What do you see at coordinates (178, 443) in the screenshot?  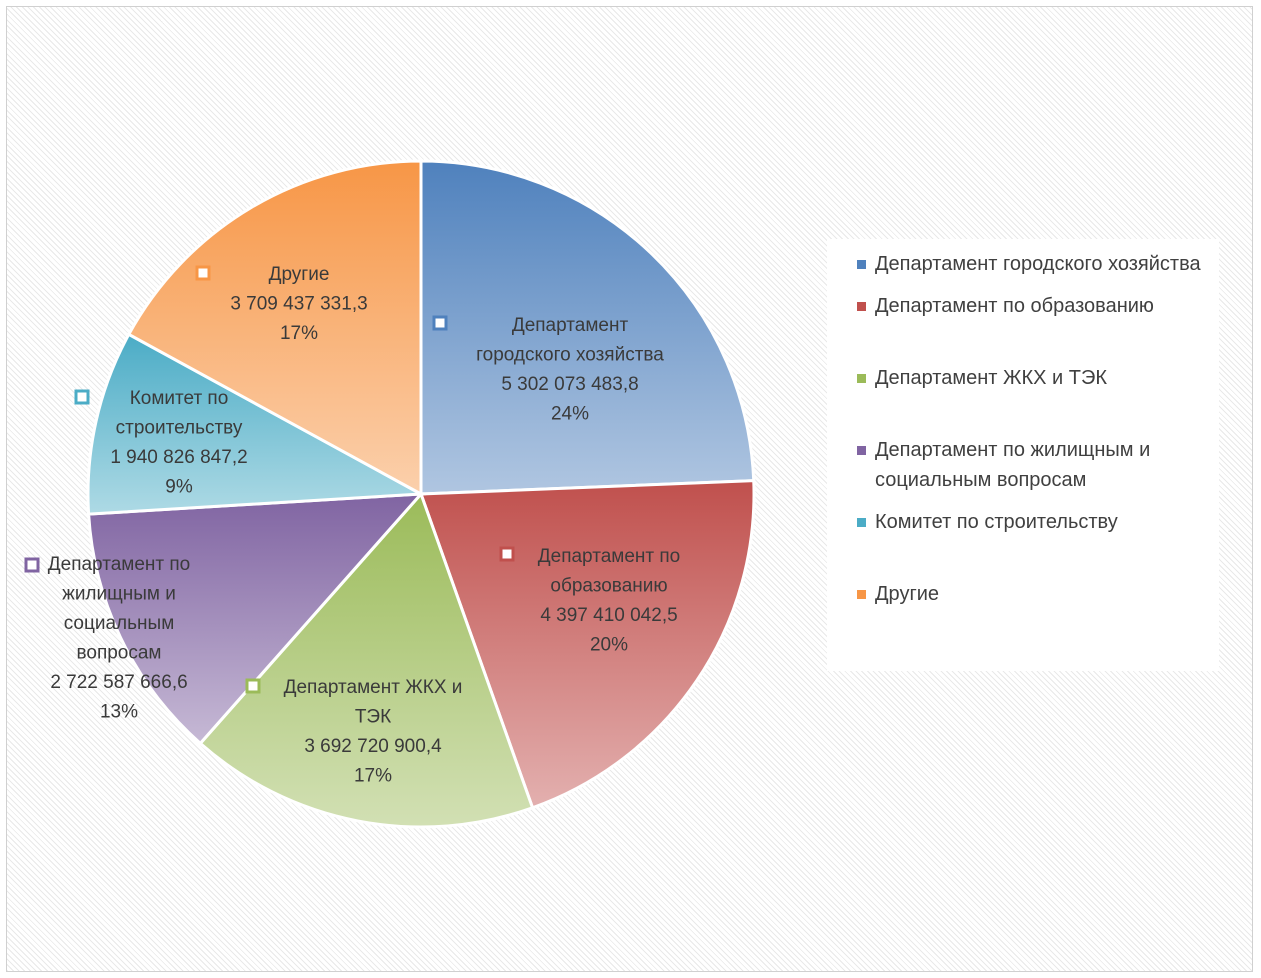 I see `slice-label-text: Комитет по строительству 1 940 826 847,2 9%` at bounding box center [178, 443].